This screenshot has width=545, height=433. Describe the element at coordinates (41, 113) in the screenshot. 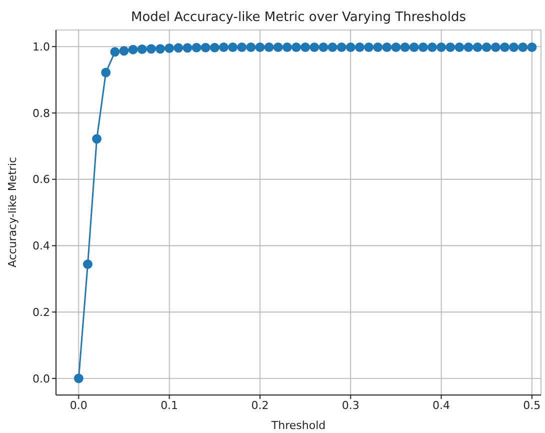

I see `y-tick-label: 0.8` at that location.